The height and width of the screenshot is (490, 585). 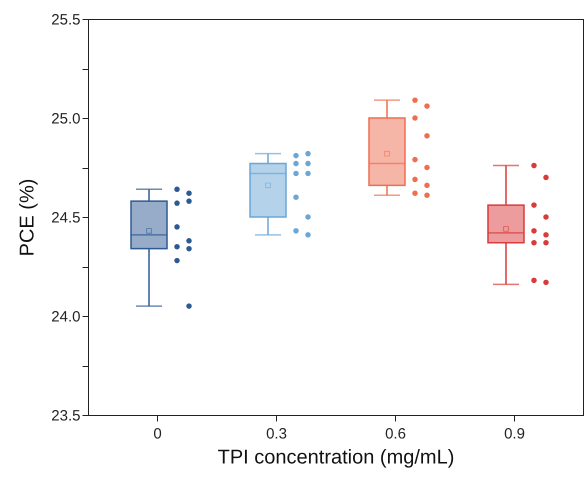 I want to click on y-tick-label: 24.5, so click(x=65, y=218).